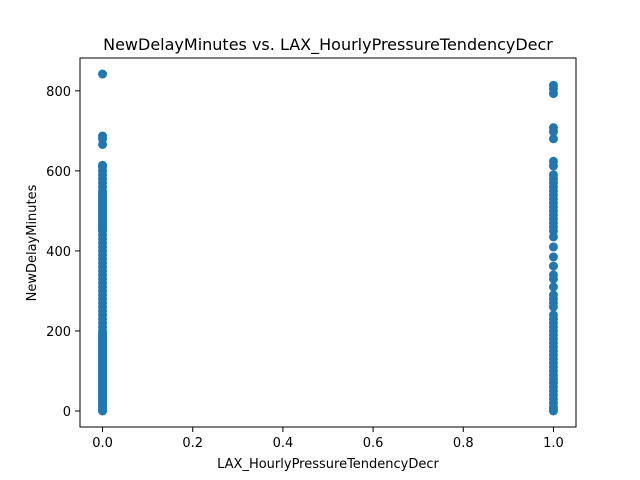 The width and height of the screenshot is (640, 480). Describe the element at coordinates (553, 443) in the screenshot. I see `x-tick-label: 1.0` at that location.